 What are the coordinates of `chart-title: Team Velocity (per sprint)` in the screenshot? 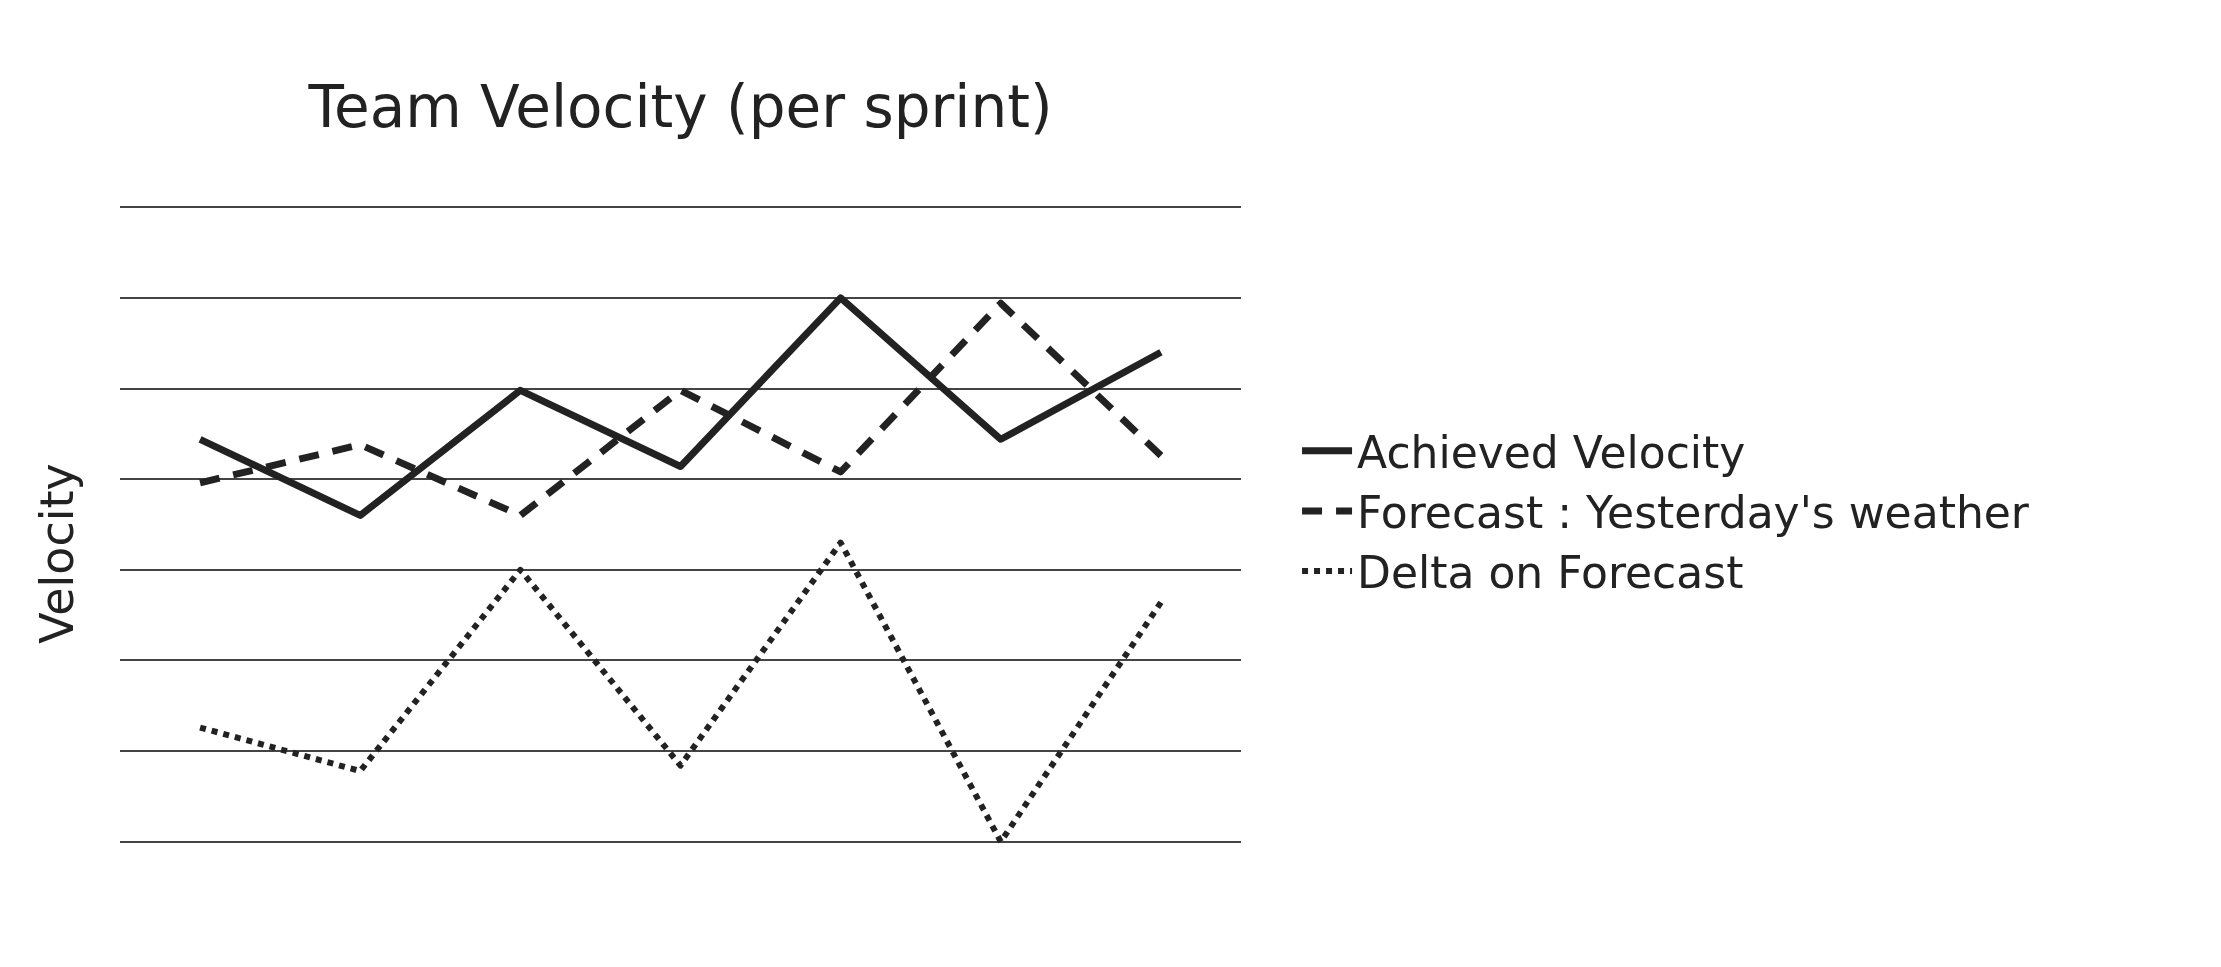 It's located at (680, 106).